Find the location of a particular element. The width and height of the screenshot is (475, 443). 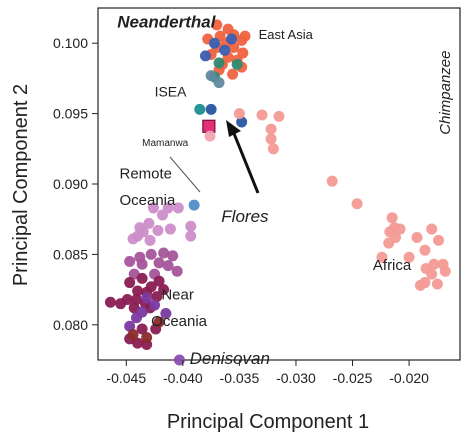

flores-arrow-shaft is located at coordinates (245, 162).